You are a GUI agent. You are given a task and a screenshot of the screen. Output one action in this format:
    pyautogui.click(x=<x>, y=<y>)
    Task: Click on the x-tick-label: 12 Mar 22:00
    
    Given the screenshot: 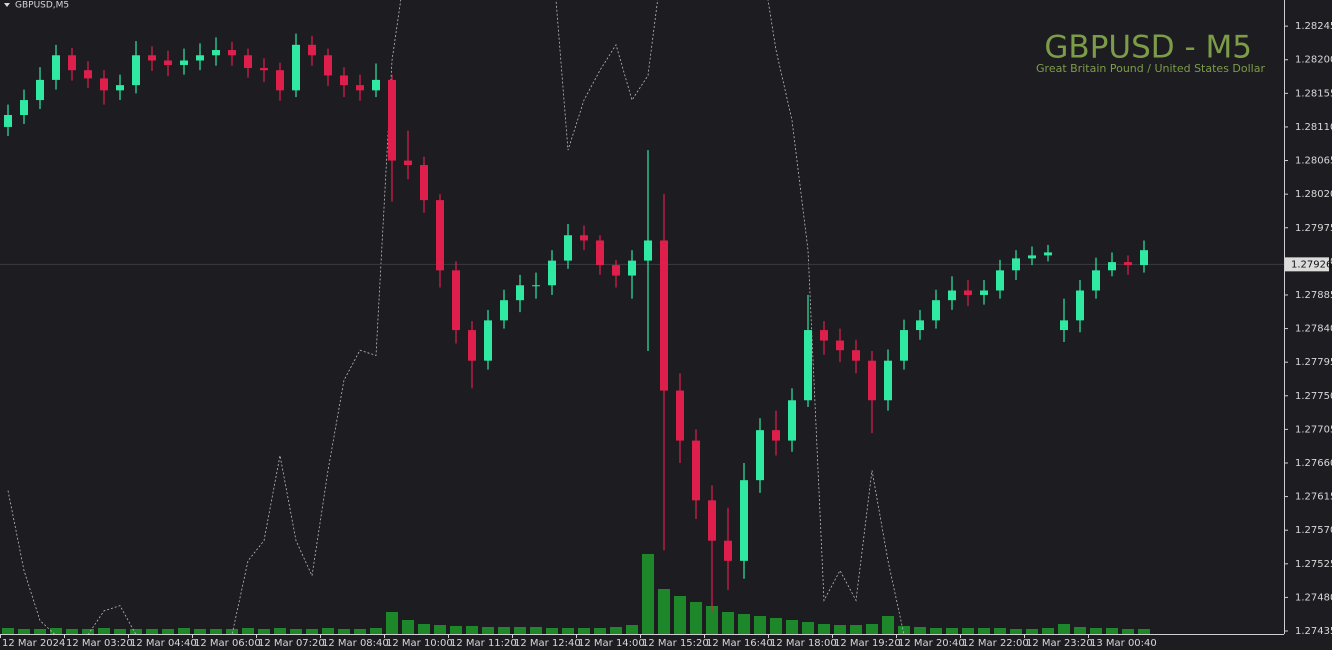 What is the action you would take?
    pyautogui.click(x=995, y=643)
    